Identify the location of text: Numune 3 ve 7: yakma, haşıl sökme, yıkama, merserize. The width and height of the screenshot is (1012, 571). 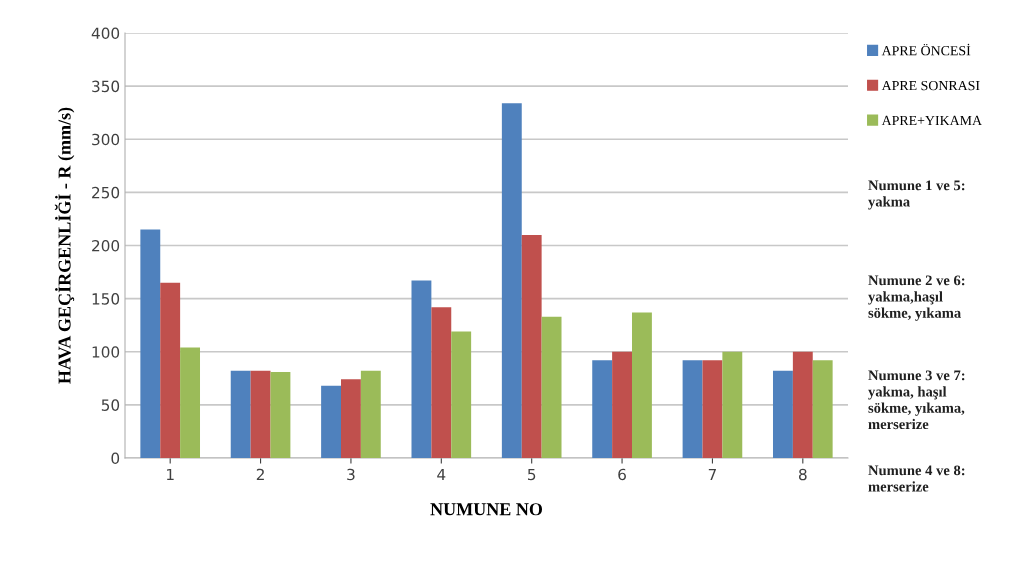
(916, 400).